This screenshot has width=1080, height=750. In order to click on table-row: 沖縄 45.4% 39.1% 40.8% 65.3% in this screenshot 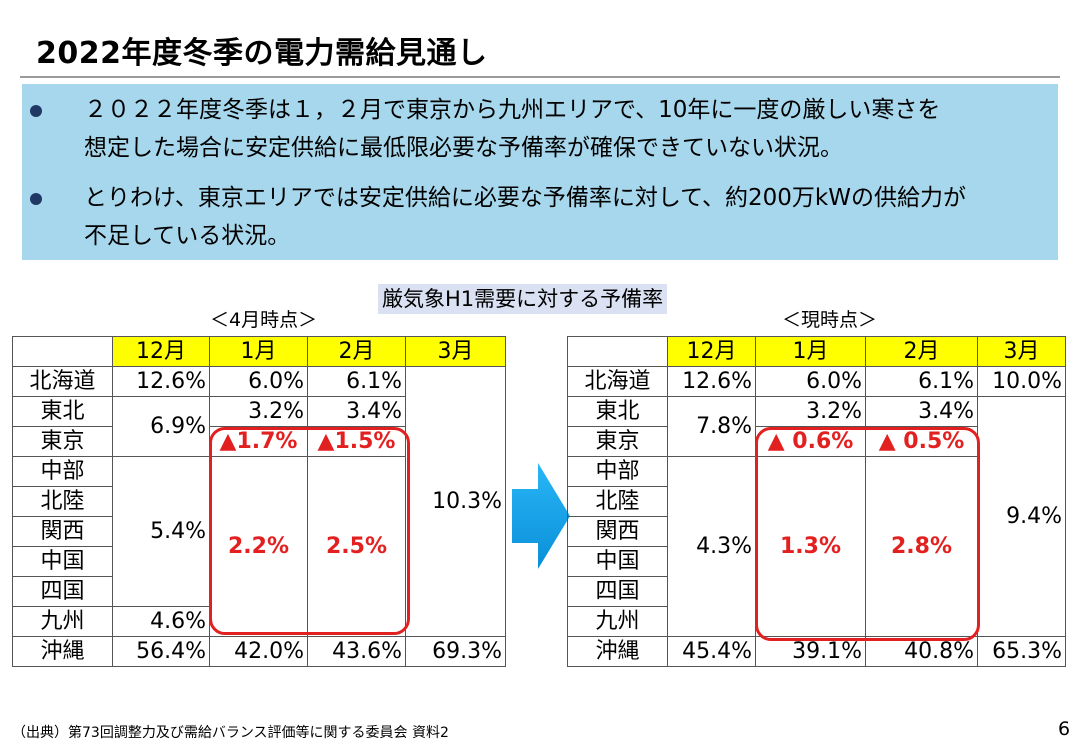, I will do `click(816, 651)`.